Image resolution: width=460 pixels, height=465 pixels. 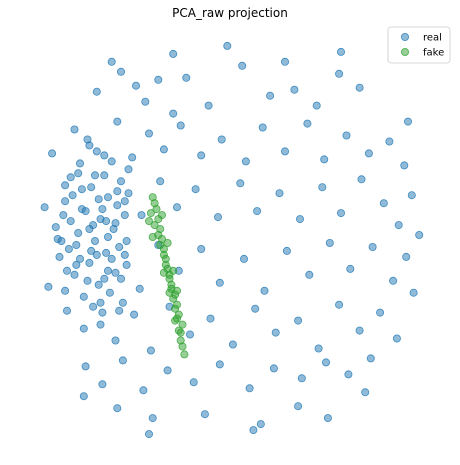 I want to click on chart-title: PCA_raw projection, so click(x=230, y=13).